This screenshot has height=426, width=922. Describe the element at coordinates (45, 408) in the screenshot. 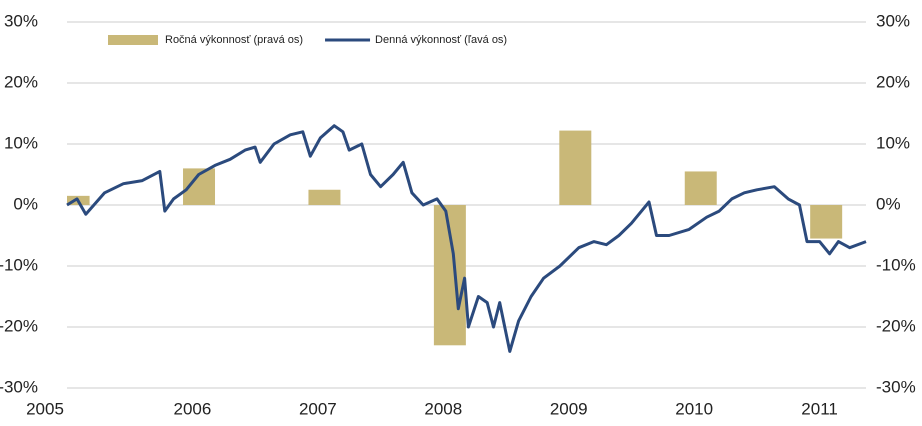

I see `x-tick-label: 2005` at that location.